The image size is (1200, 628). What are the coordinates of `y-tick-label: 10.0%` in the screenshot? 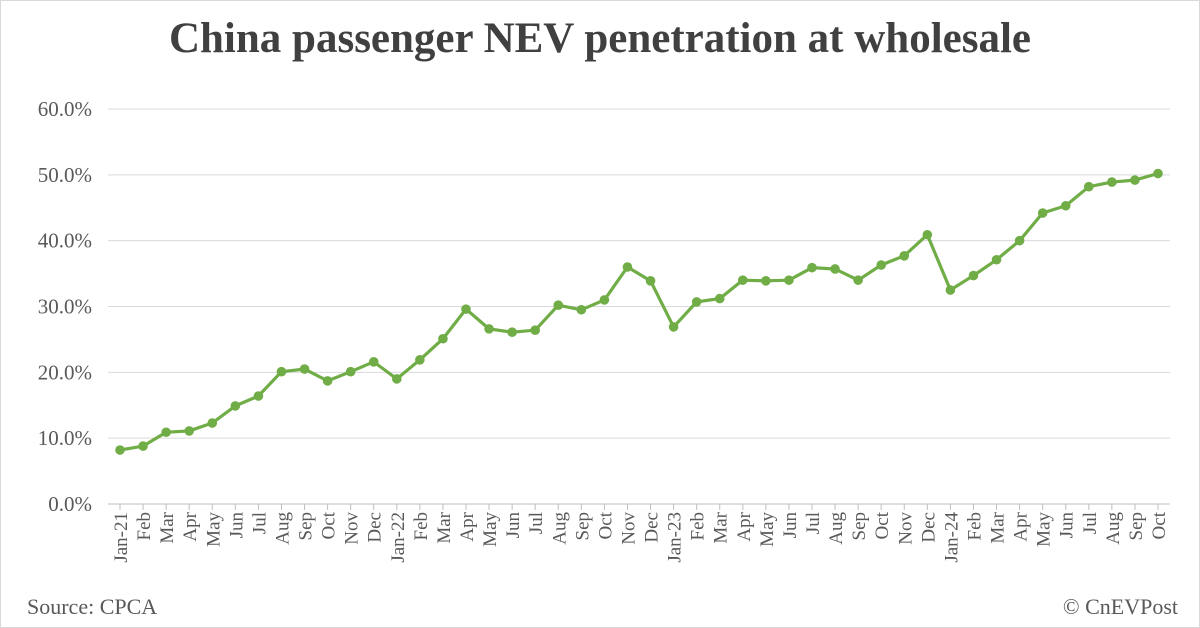 It's located at (65, 438).